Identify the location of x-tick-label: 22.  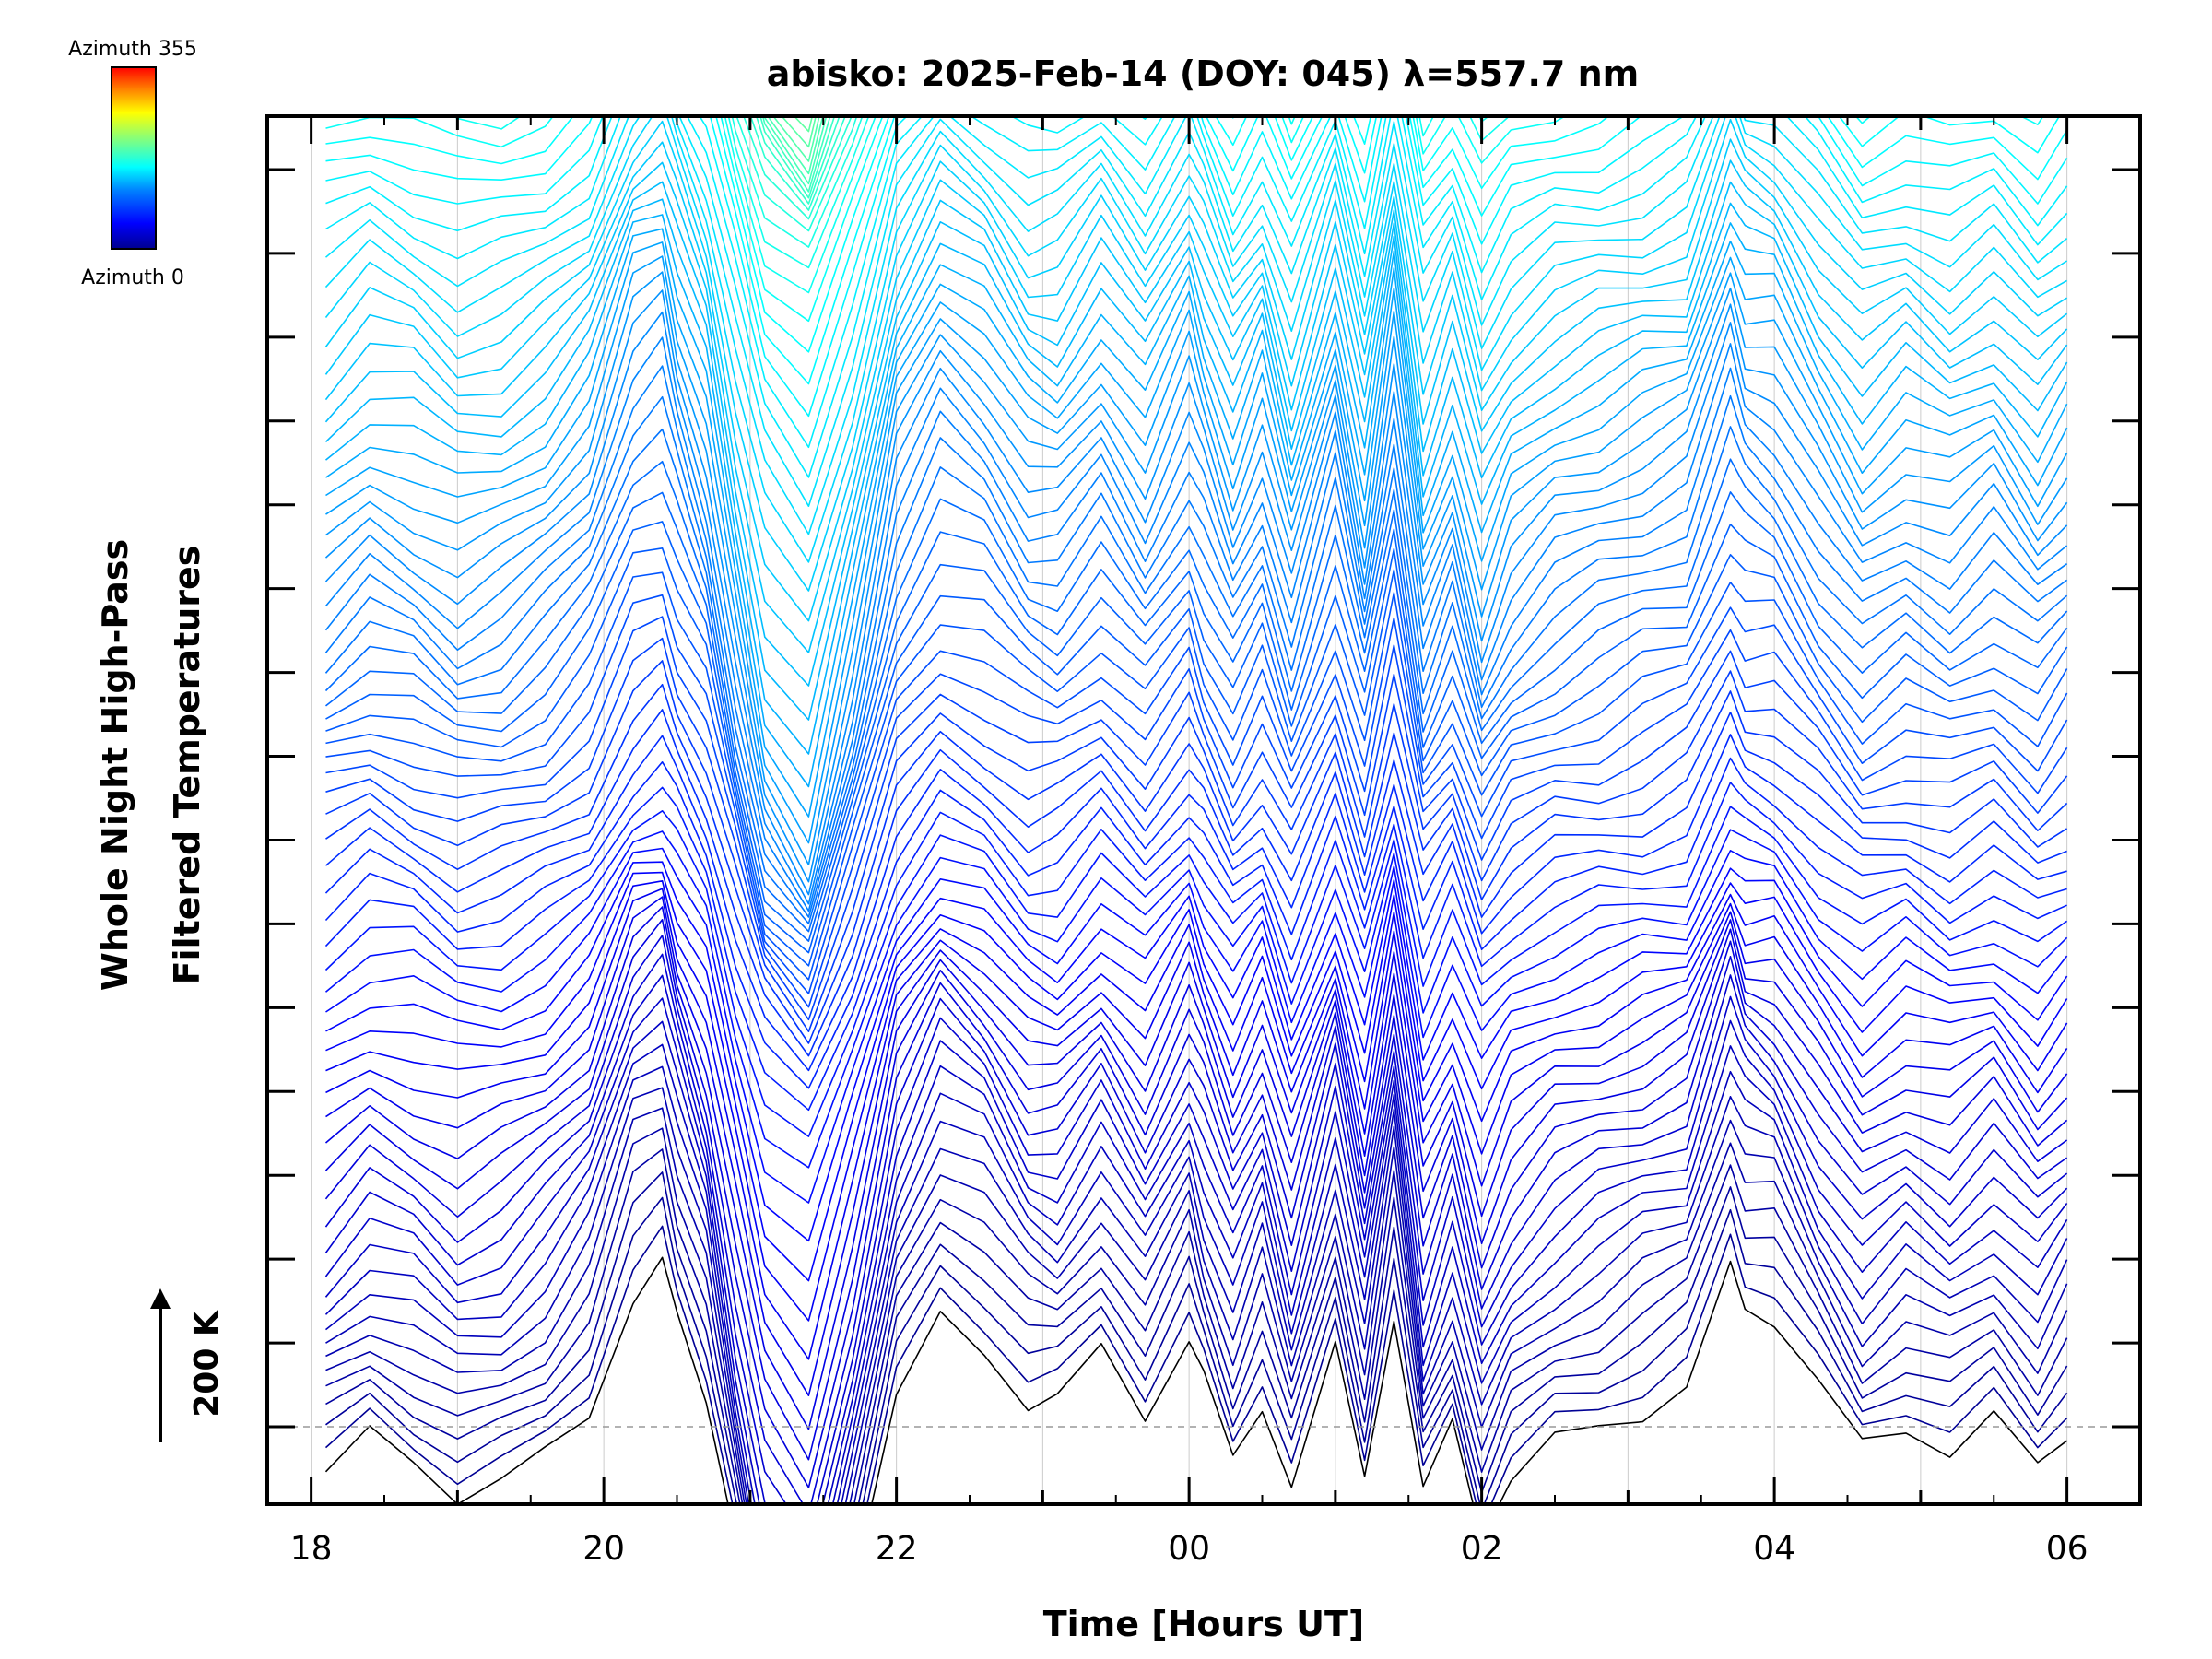
(897, 1549).